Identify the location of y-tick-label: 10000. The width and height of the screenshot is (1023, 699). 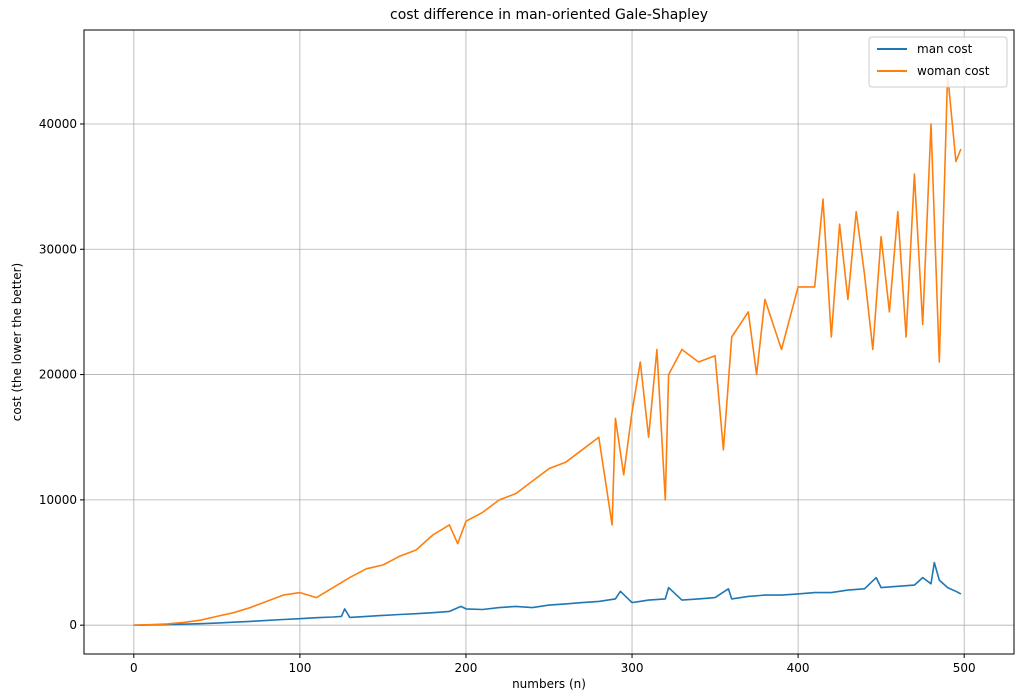
(58, 500).